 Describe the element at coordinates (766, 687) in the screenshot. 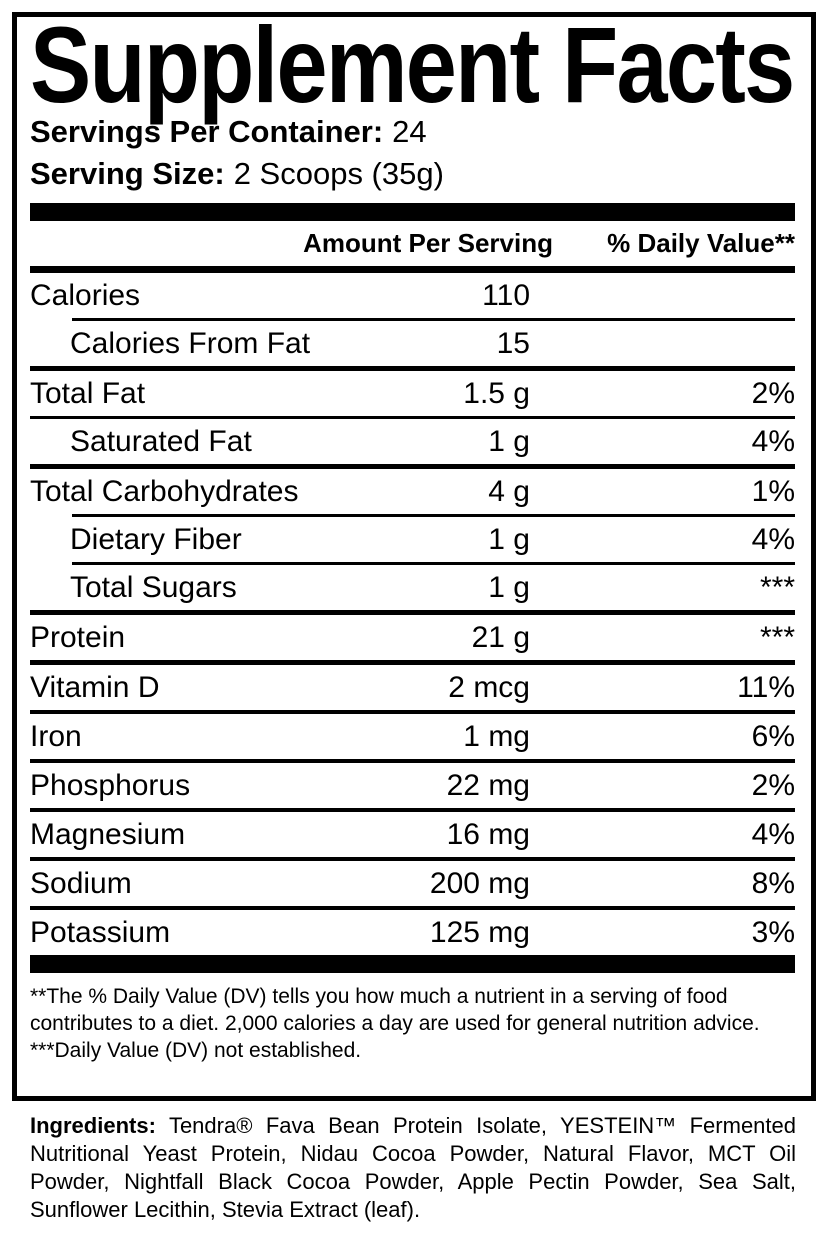

I see `daily-value-cell: 11%` at that location.